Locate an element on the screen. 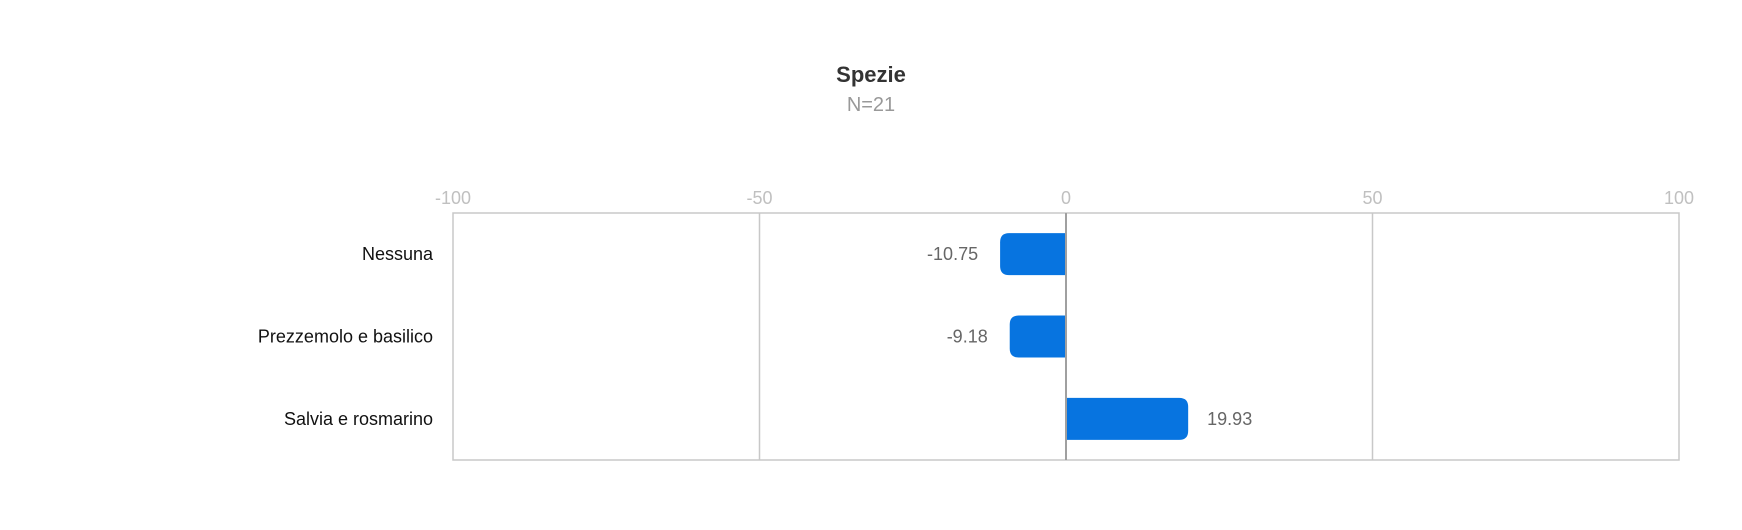  category-label: Nessuna is located at coordinates (398, 254).